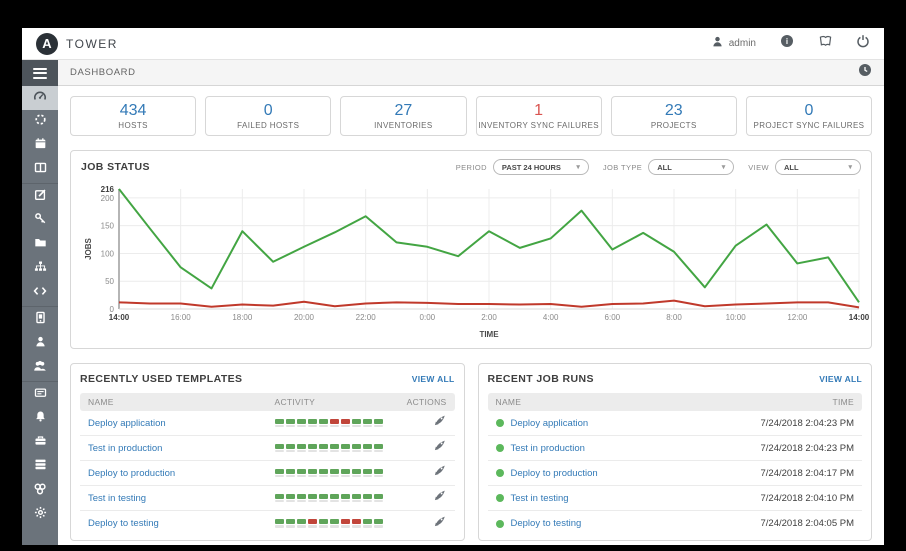 This screenshot has height=551, width=906. What do you see at coordinates (117, 498) in the screenshot?
I see `template-link: Test in testing` at bounding box center [117, 498].